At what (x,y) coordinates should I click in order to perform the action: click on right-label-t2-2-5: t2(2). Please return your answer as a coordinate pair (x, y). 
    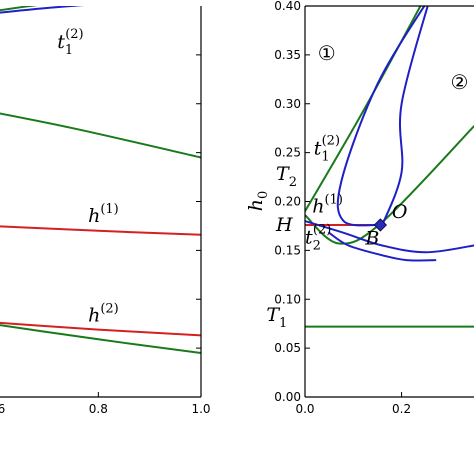
    Looking at the image, I should click on (318, 238).